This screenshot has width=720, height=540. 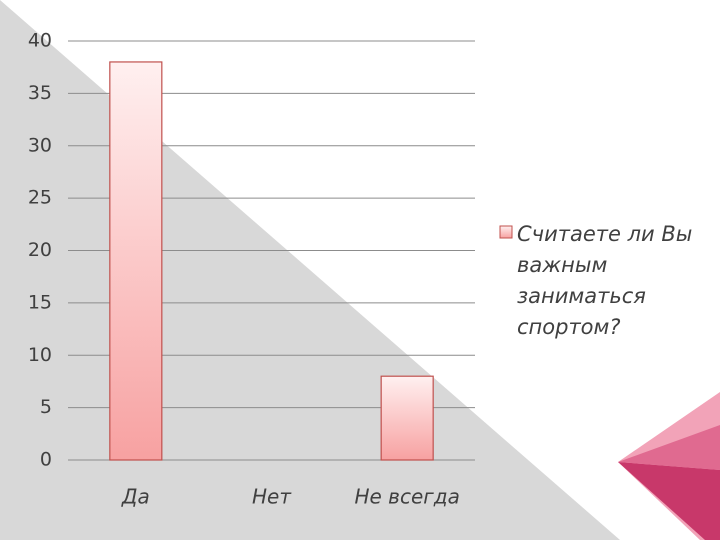 What do you see at coordinates (135, 497) in the screenshot?
I see `x-tick-label: Да` at bounding box center [135, 497].